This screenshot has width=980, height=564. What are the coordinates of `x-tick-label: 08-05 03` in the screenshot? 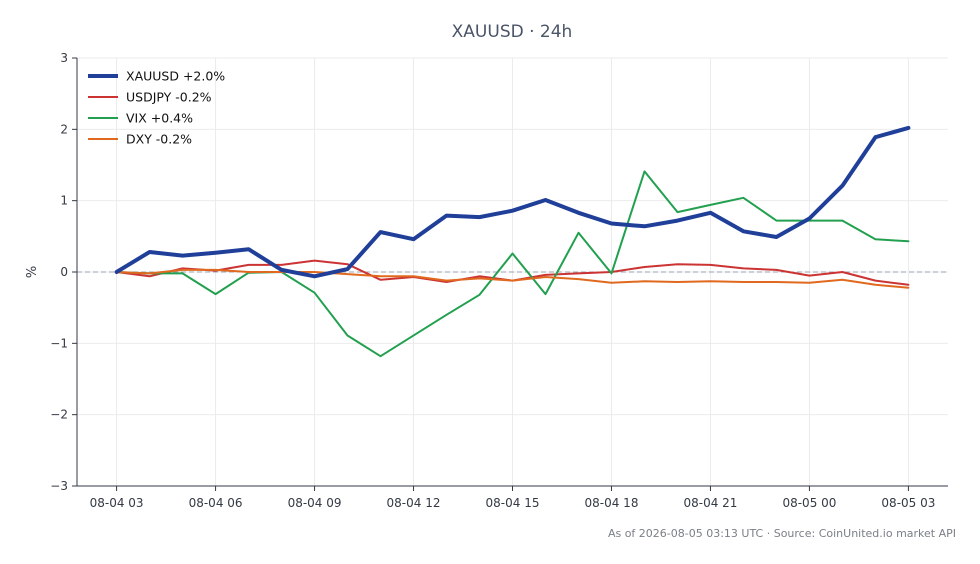 It's located at (908, 503).